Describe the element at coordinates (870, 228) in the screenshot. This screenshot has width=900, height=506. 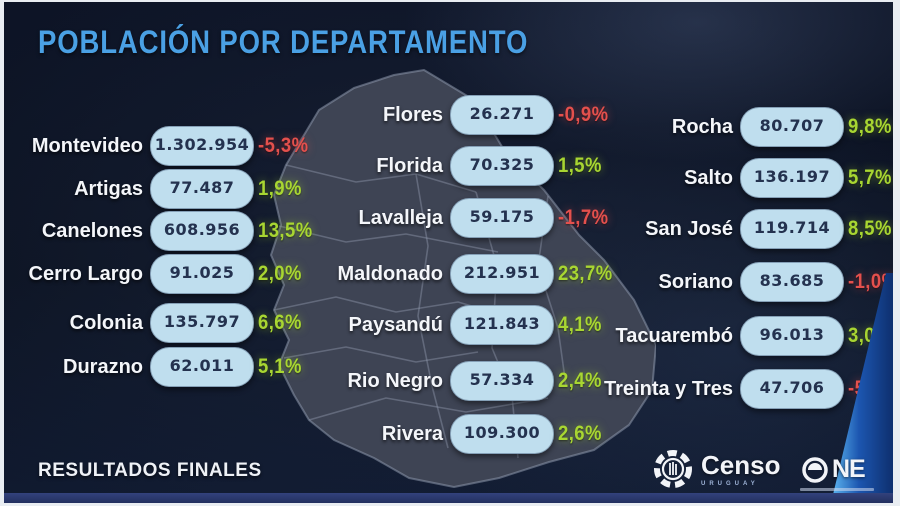
I see `change-percent: 8,5%` at that location.